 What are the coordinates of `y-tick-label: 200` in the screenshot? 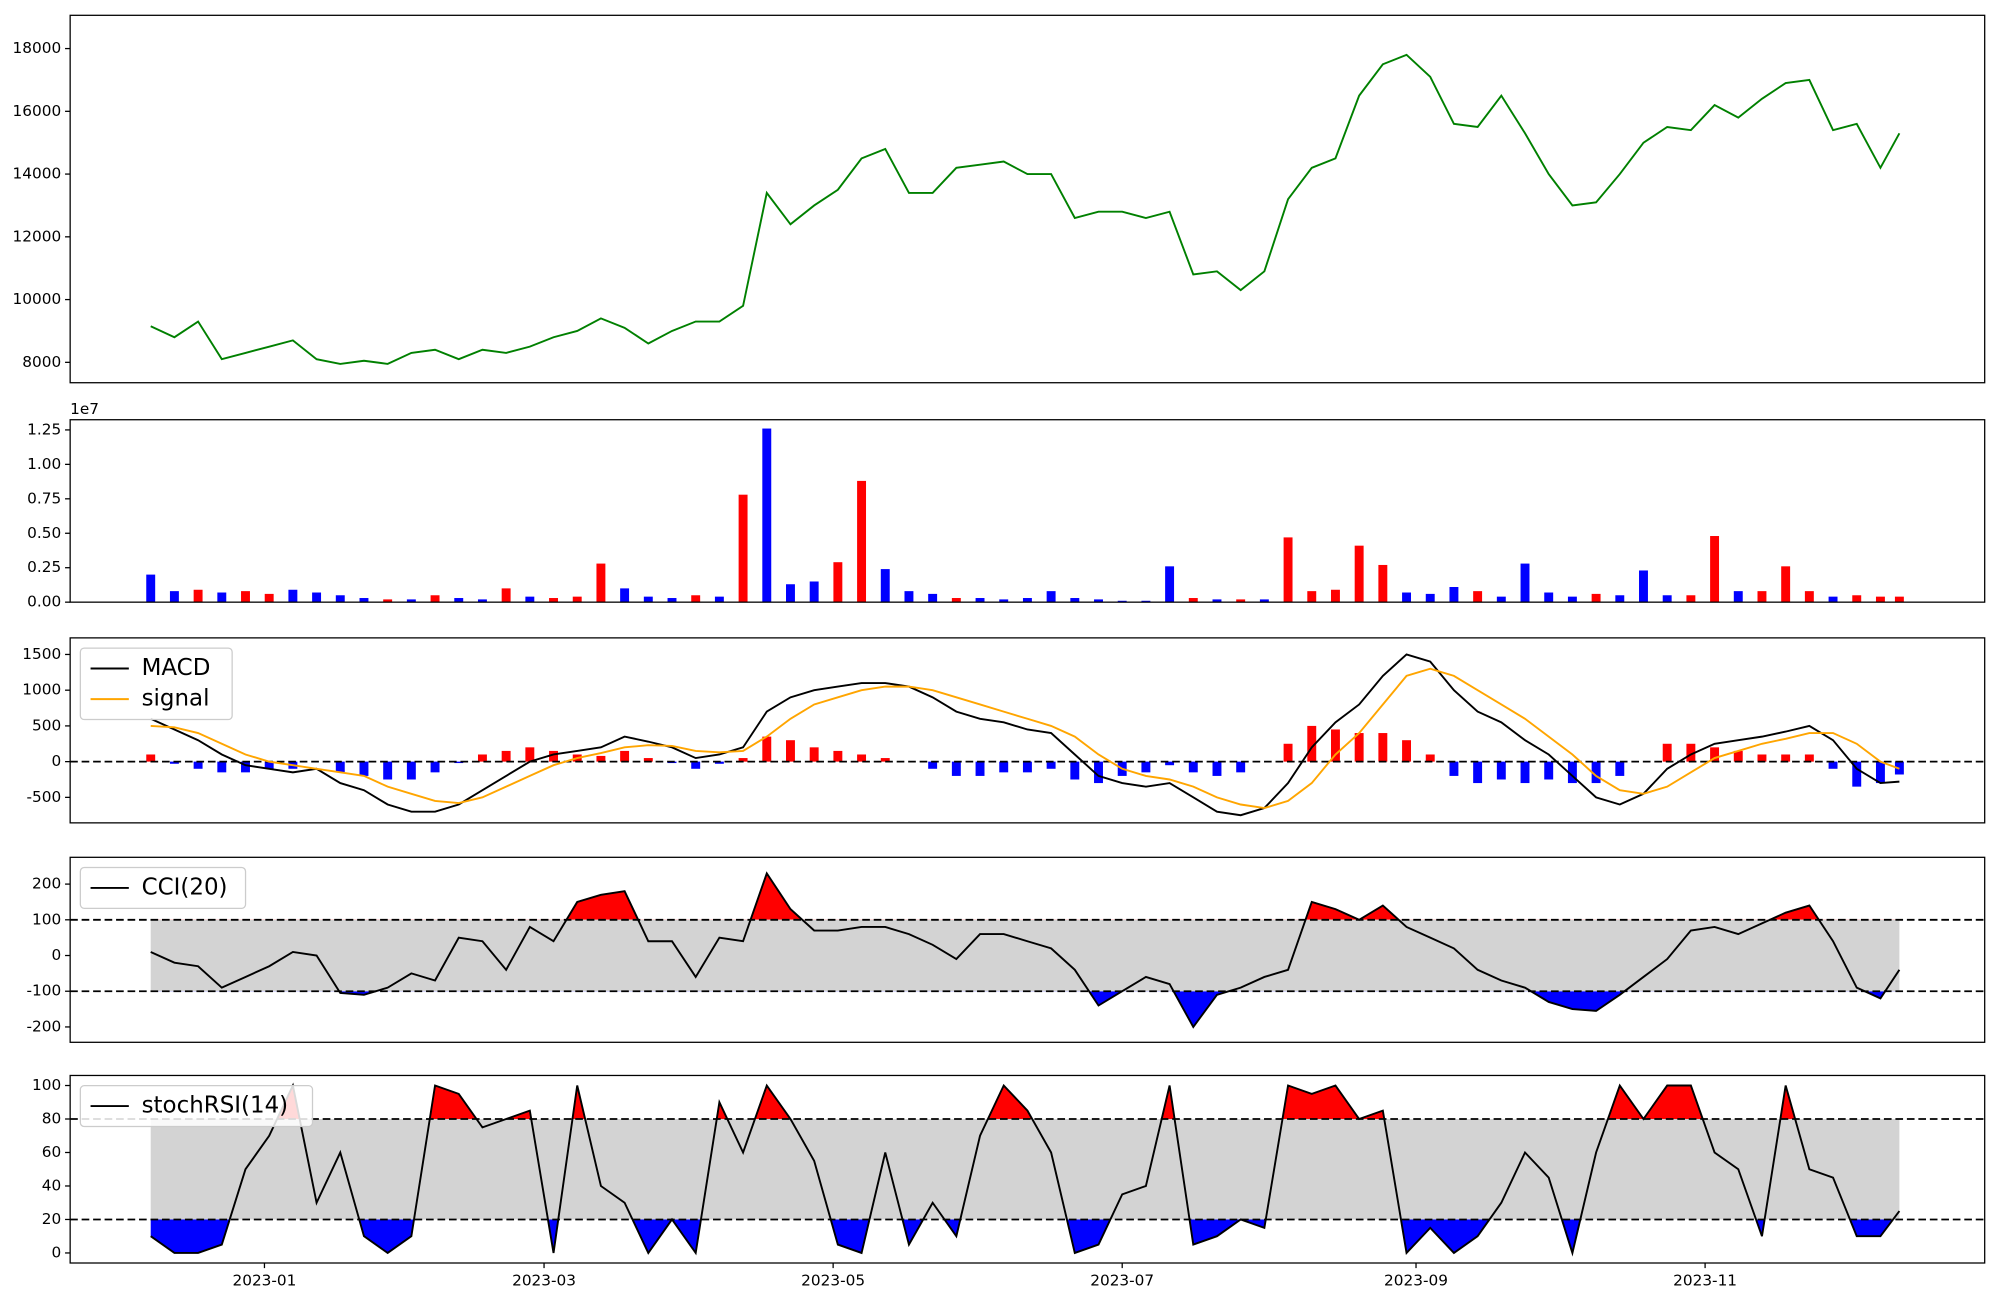 It's located at (46, 884).